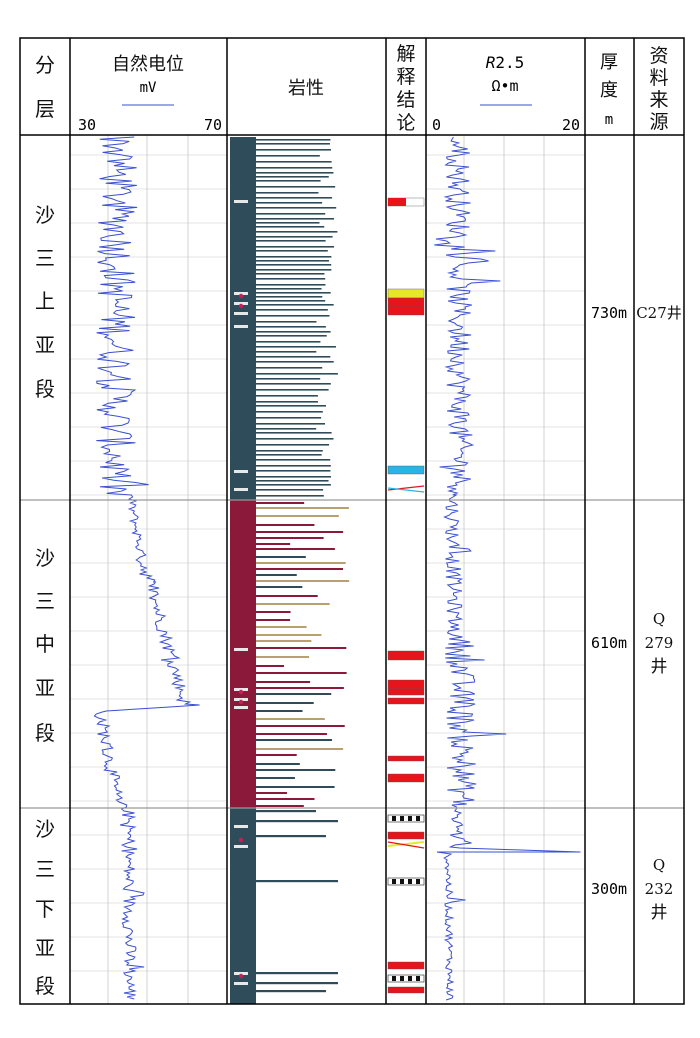 The image size is (700, 1038). What do you see at coordinates (436, 125) in the screenshot?
I see `res-scale-min: 0` at bounding box center [436, 125].